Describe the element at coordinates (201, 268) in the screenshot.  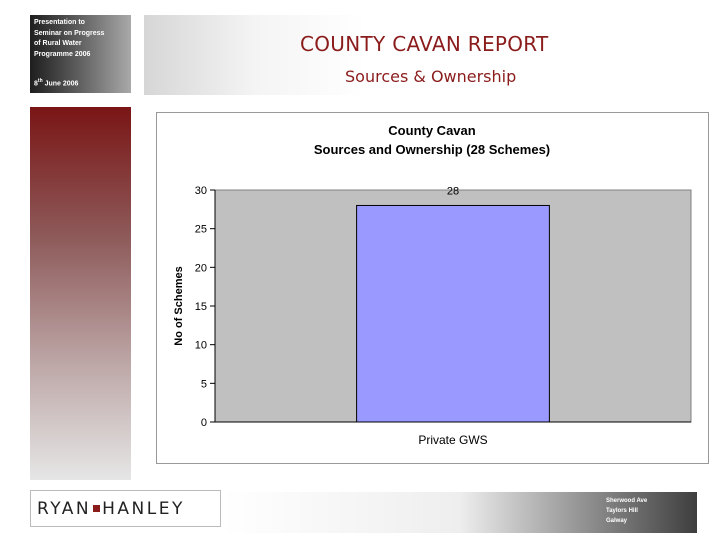
I see `y-tick-label: 20` at that location.